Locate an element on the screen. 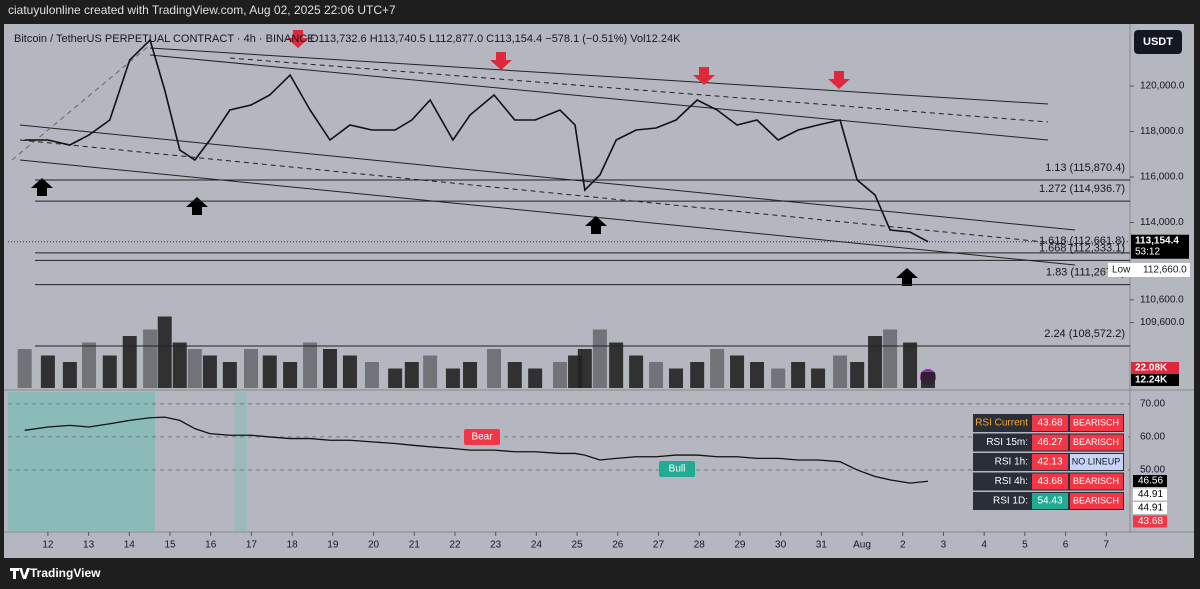 The width and height of the screenshot is (1200, 589). y-tick-label: 110,600.0 is located at coordinates (1162, 299).